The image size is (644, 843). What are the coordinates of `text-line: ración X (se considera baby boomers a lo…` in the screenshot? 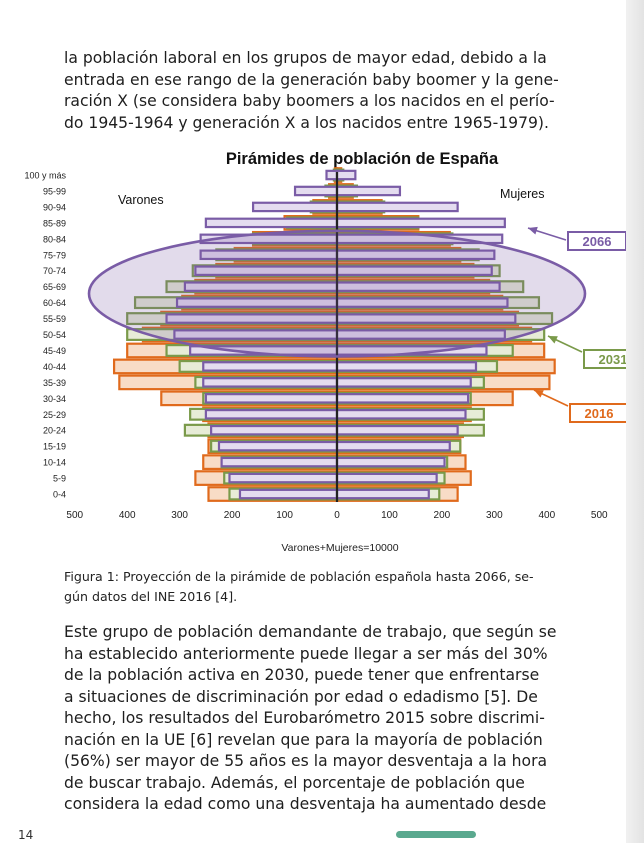 It's located at (309, 101).